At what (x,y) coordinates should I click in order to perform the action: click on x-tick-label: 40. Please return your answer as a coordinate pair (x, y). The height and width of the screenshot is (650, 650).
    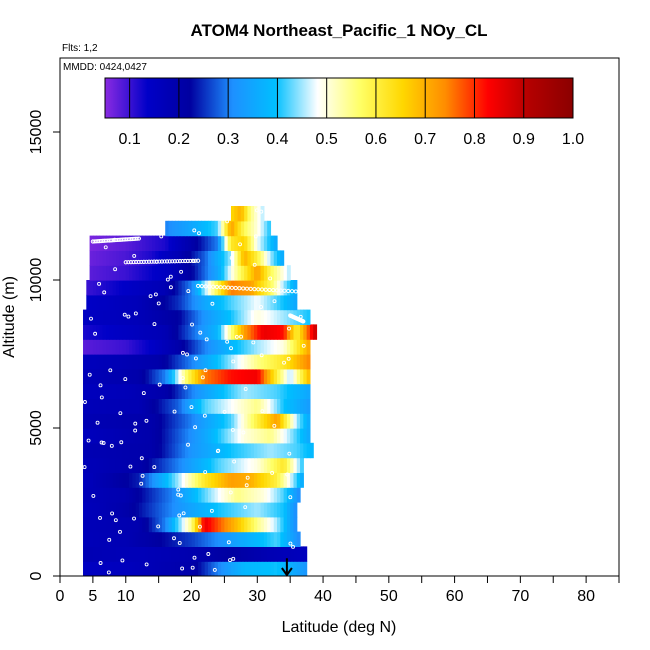
    Looking at the image, I should click on (323, 596).